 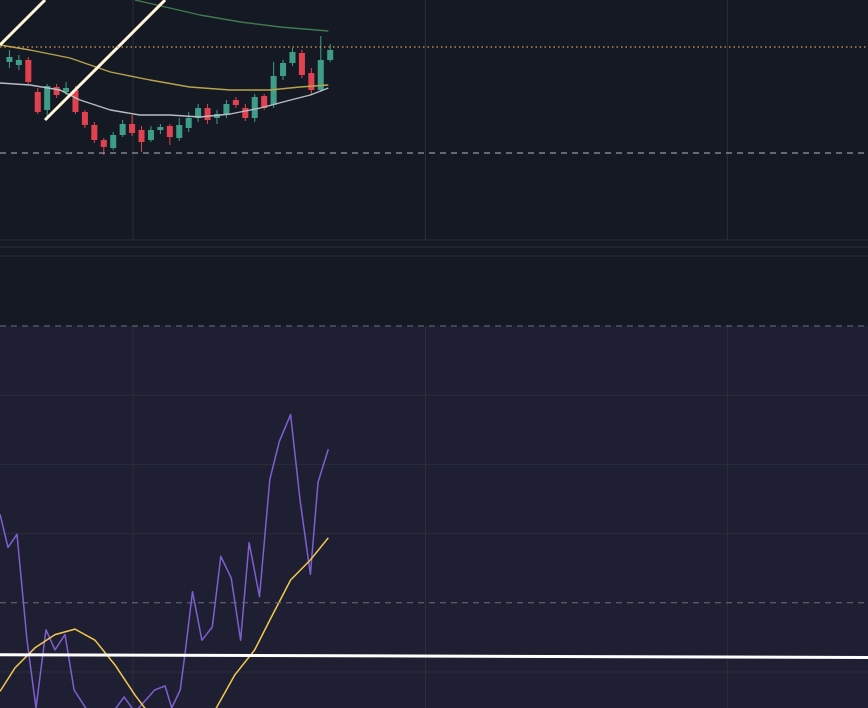 What do you see at coordinates (164, 622) in the screenshot?
I see `indicator-line` at bounding box center [164, 622].